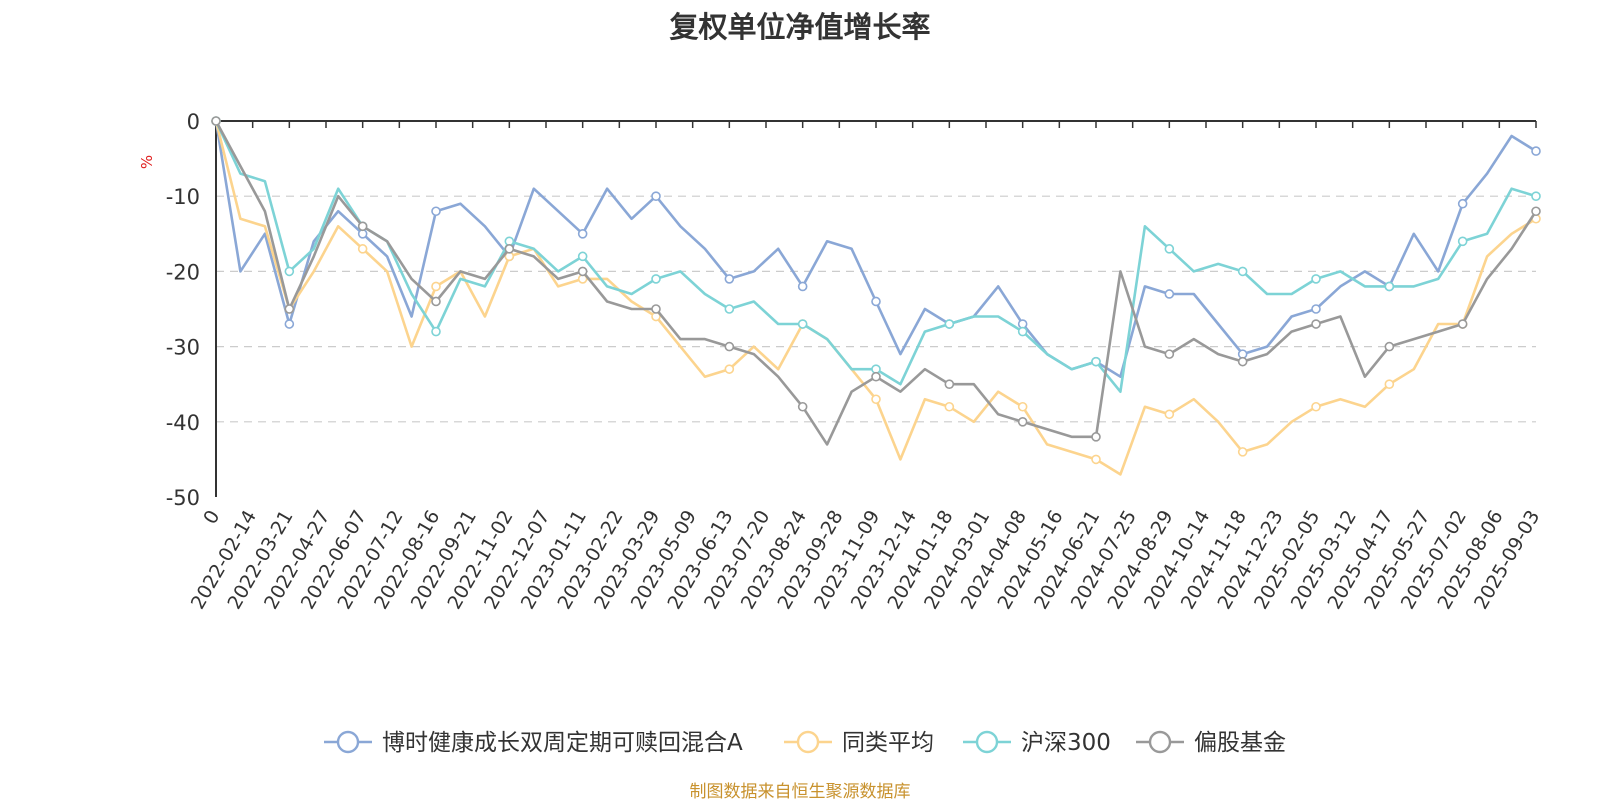  I want to click on y-tick-label: -10, so click(183, 197).